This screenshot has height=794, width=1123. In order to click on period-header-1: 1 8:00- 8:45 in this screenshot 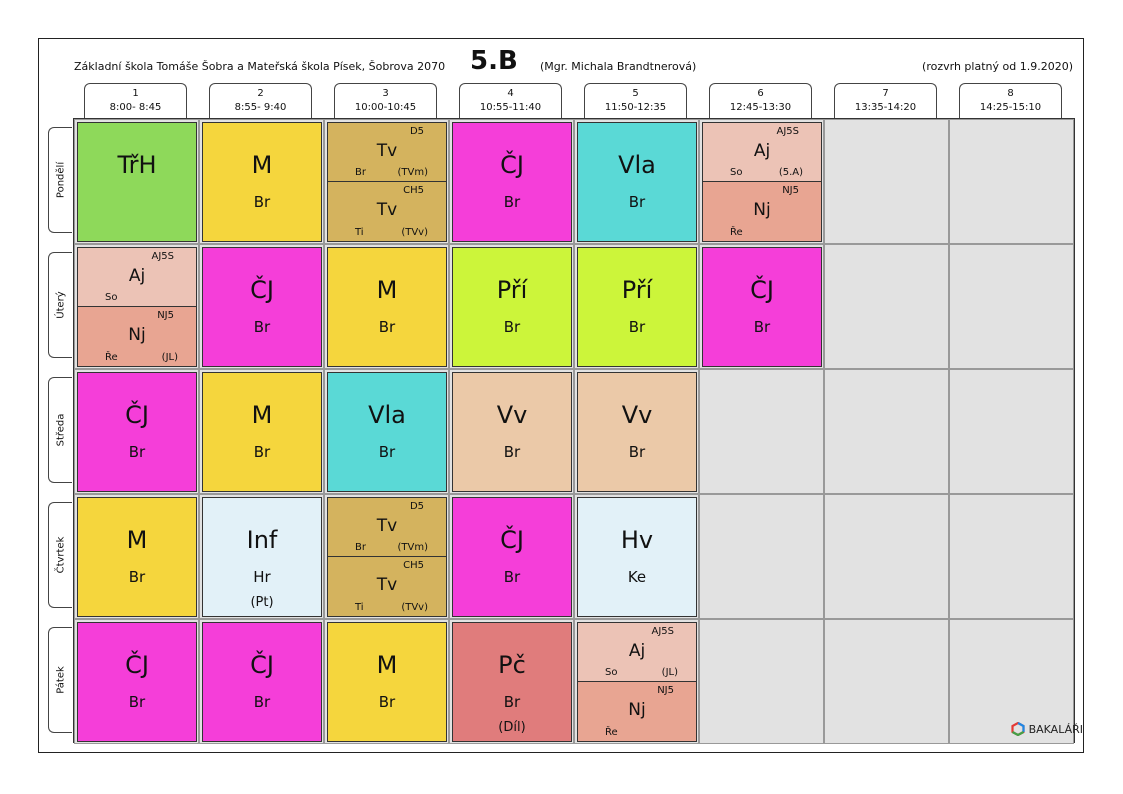, I will do `click(135, 100)`.